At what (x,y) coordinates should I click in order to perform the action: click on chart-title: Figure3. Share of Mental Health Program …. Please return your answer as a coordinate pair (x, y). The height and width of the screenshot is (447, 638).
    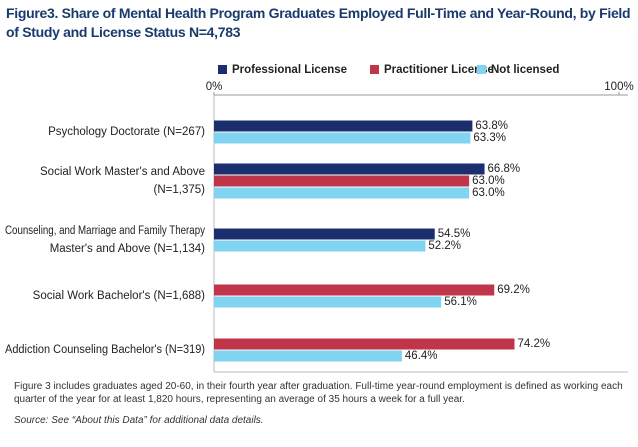
    Looking at the image, I should click on (318, 22).